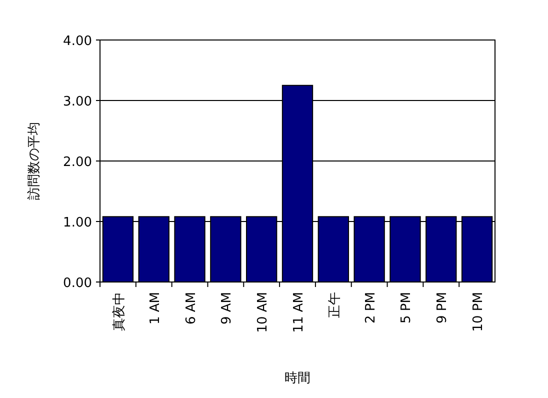 This screenshot has height=398, width=548. I want to click on x-tick-label: 6 AM, so click(191, 308).